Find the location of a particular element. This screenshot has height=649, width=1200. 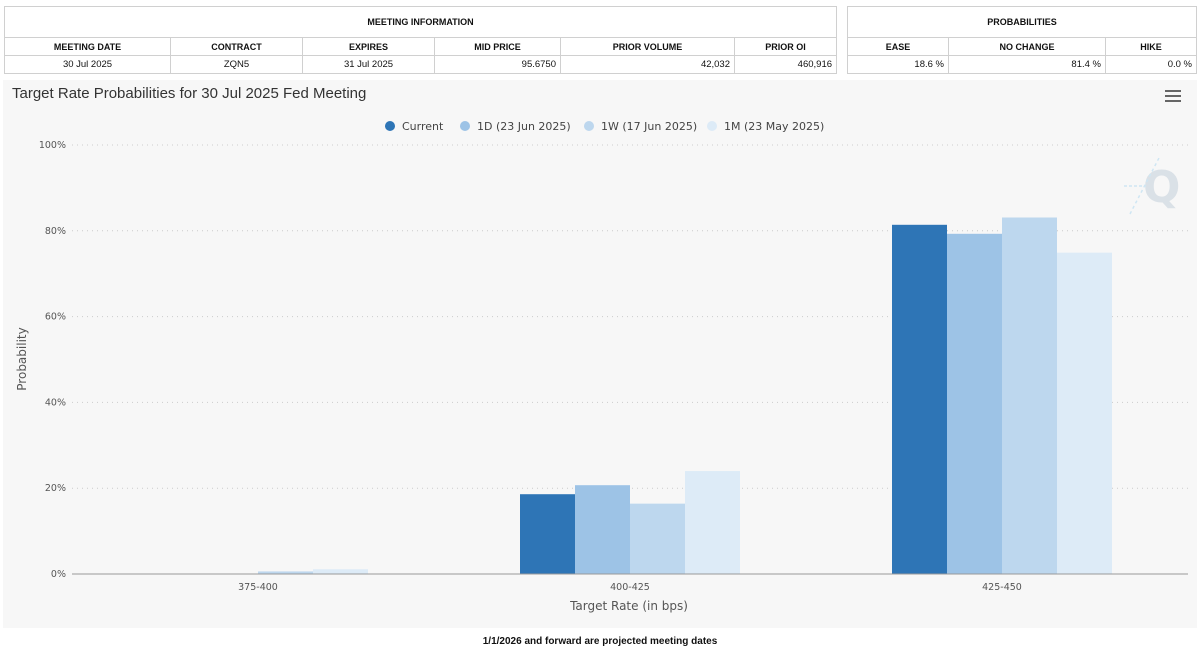

y-tick-label: 60% is located at coordinates (55, 317).